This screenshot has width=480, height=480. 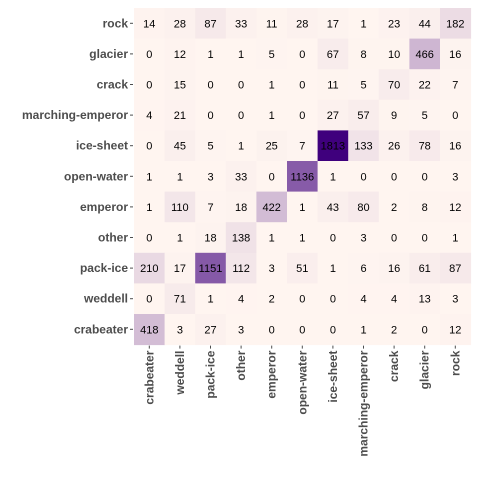 What do you see at coordinates (272, 147) in the screenshot?
I see `cell-value-label: 25` at bounding box center [272, 147].